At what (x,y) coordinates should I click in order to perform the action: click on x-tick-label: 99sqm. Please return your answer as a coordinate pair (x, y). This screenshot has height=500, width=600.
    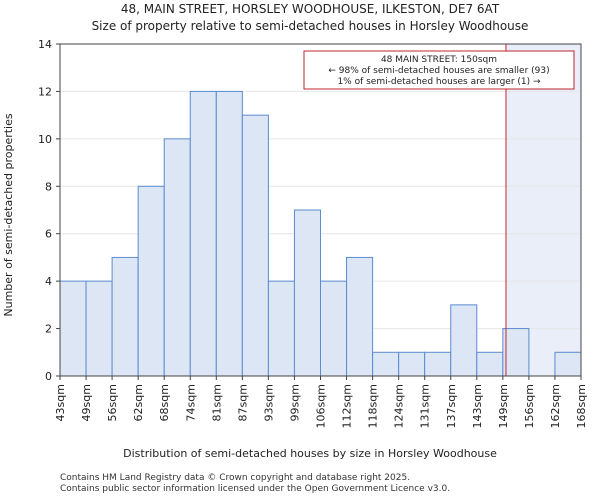
    Looking at the image, I should click on (294, 402).